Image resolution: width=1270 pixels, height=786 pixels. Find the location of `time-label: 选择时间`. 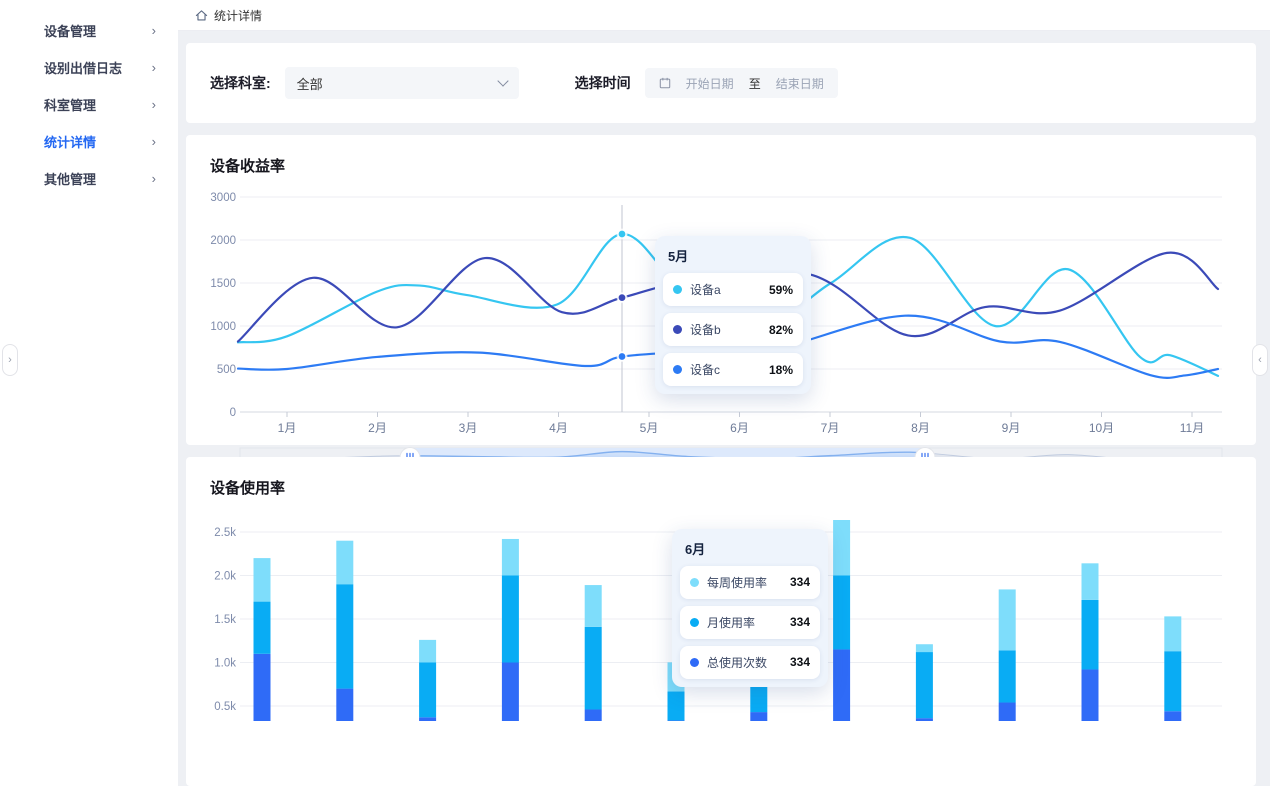

time-label: 选择时间 is located at coordinates (602, 83).